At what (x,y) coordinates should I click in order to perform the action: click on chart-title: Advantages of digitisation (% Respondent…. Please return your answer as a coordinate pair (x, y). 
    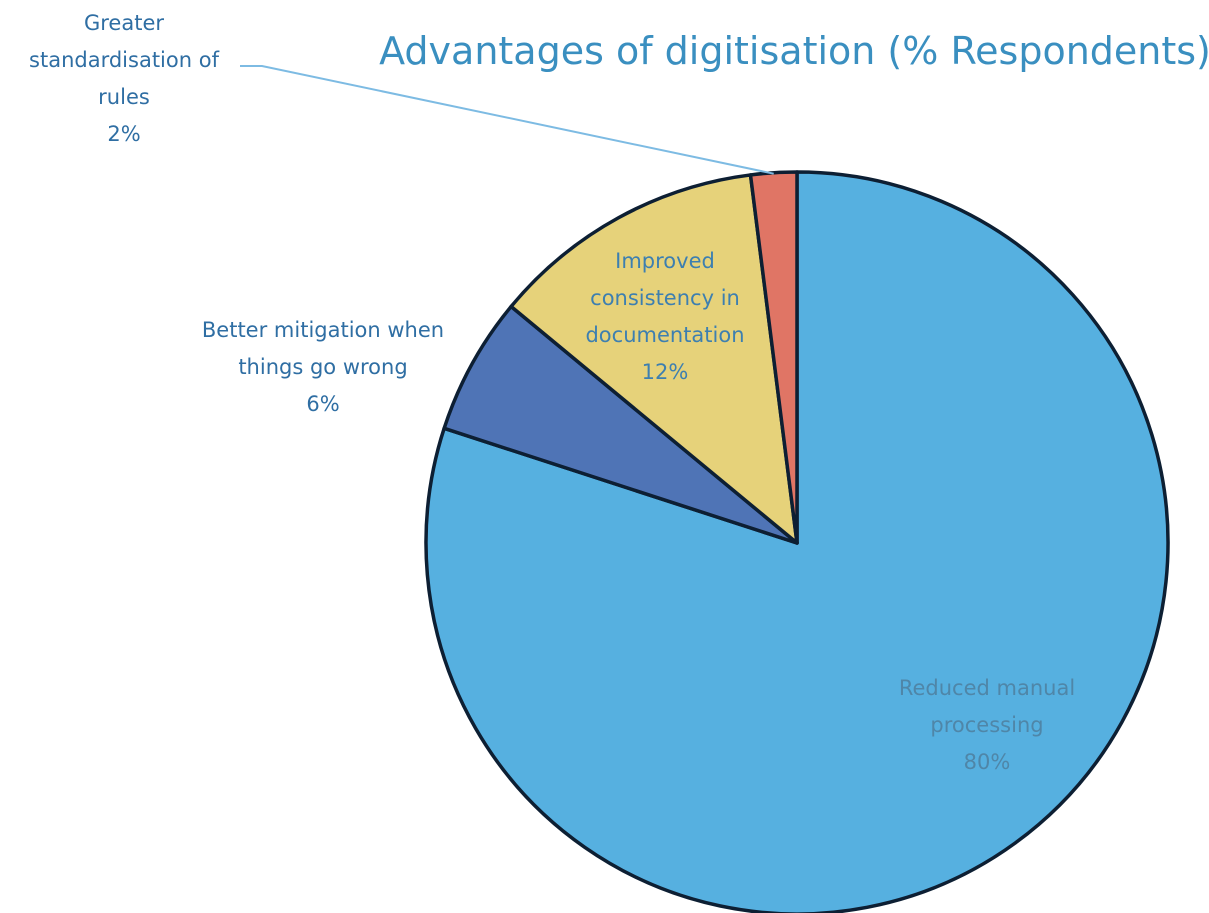
    Looking at the image, I should click on (794, 51).